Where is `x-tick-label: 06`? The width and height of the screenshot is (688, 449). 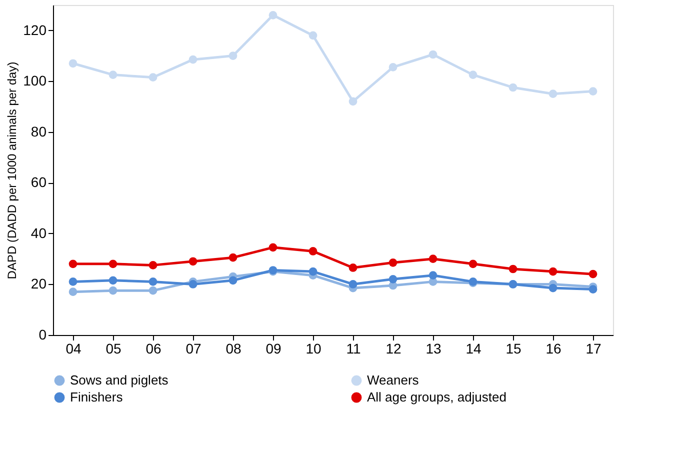
x-tick-label: 06 is located at coordinates (154, 348).